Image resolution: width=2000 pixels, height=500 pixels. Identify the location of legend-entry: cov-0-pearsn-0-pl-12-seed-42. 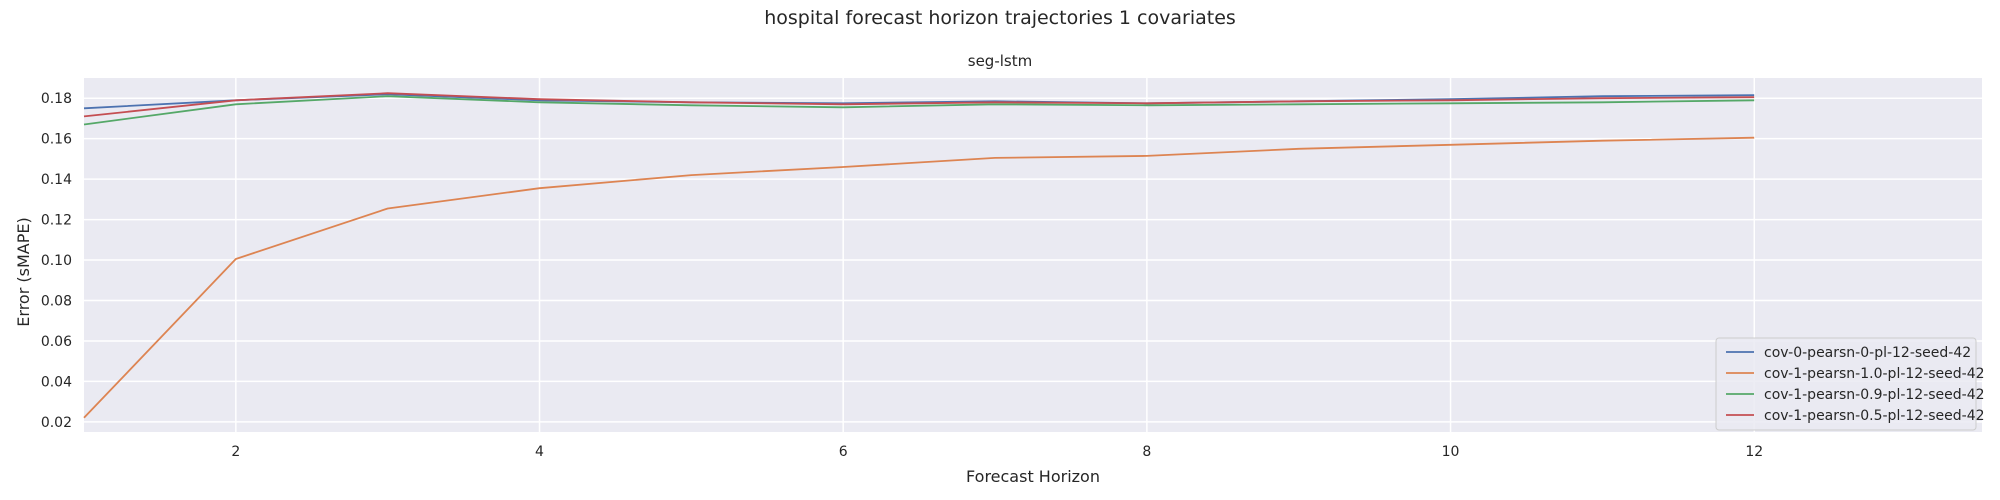
(1867, 353).